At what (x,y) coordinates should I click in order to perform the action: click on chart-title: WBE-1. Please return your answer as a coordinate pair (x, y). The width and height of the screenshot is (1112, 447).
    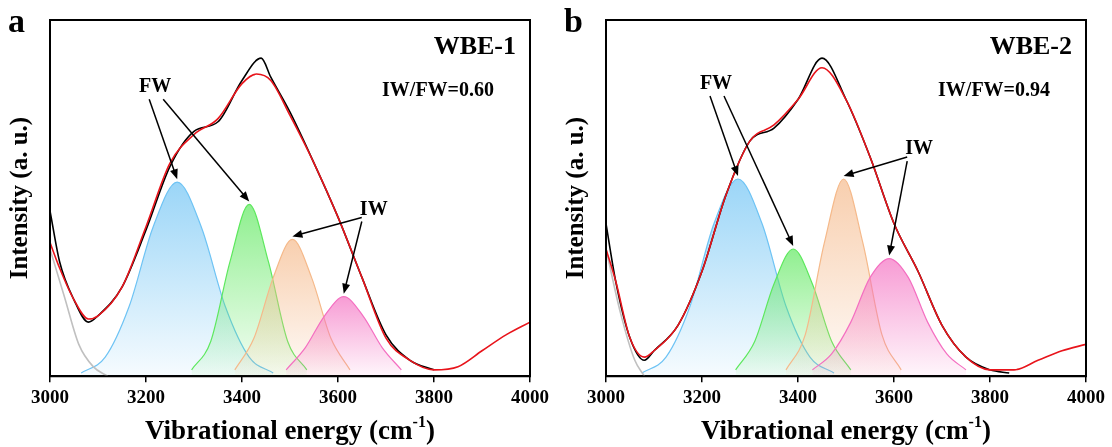
    Looking at the image, I should click on (474, 45).